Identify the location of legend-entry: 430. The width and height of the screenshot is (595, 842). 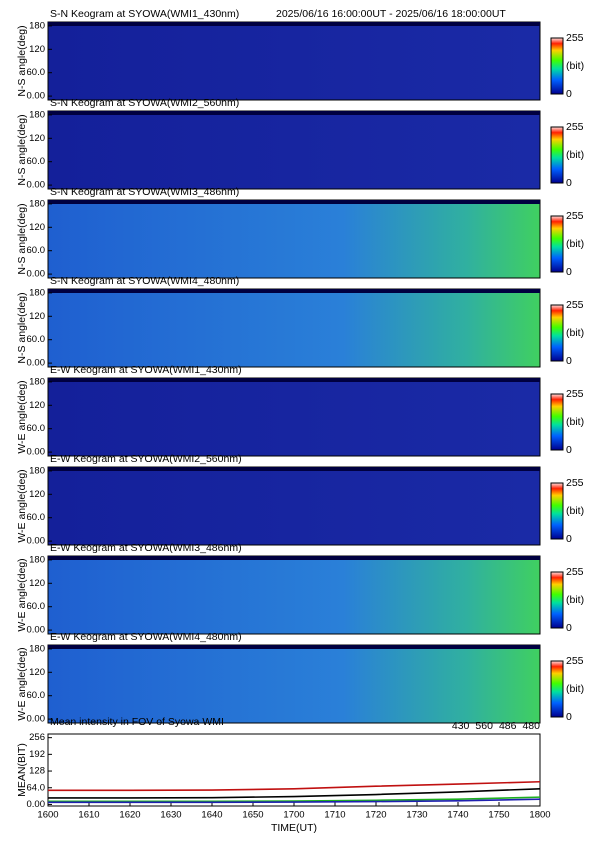
(461, 726).